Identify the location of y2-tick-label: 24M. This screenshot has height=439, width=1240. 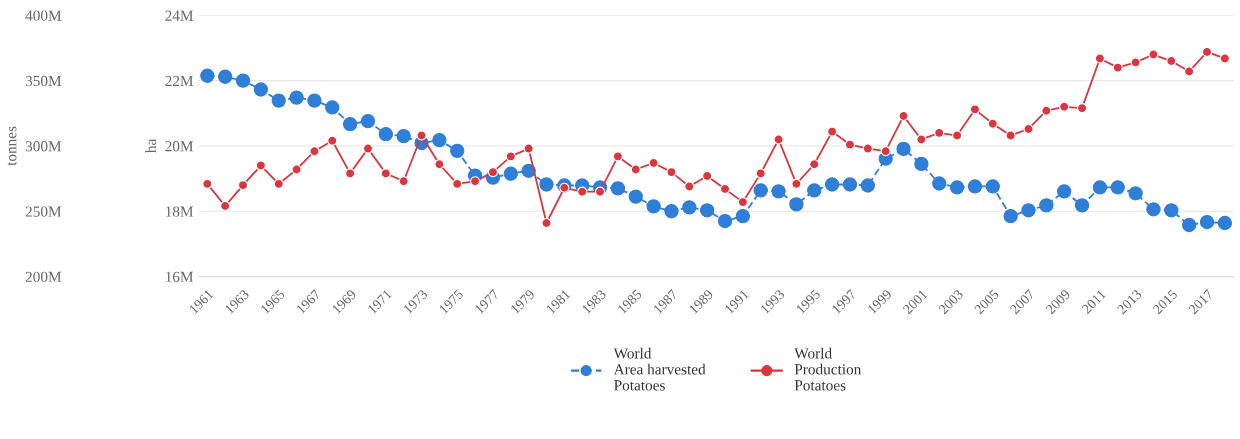
(179, 15).